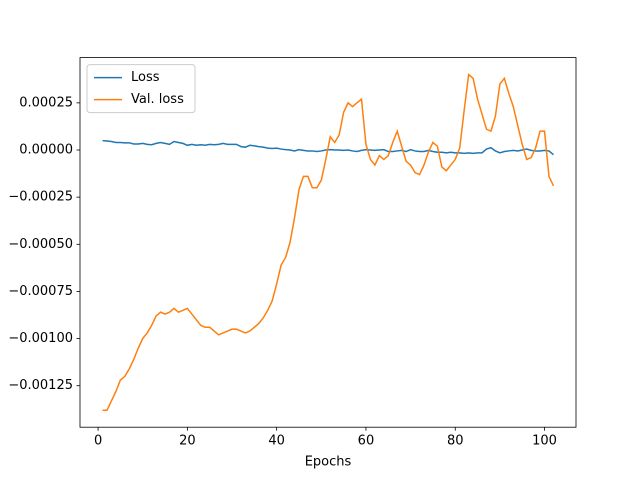 The height and width of the screenshot is (480, 640). What do you see at coordinates (366, 441) in the screenshot?
I see `x-tick-label: 60` at bounding box center [366, 441].